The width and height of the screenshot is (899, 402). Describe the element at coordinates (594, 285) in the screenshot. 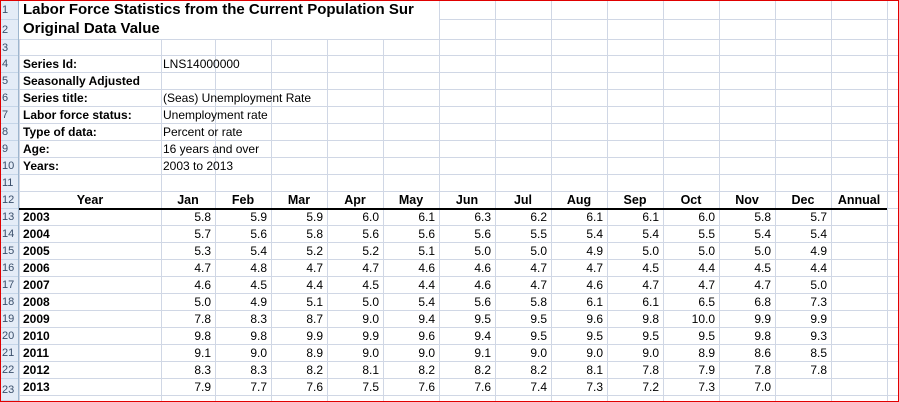

I see `value-cell: 4.6` at that location.